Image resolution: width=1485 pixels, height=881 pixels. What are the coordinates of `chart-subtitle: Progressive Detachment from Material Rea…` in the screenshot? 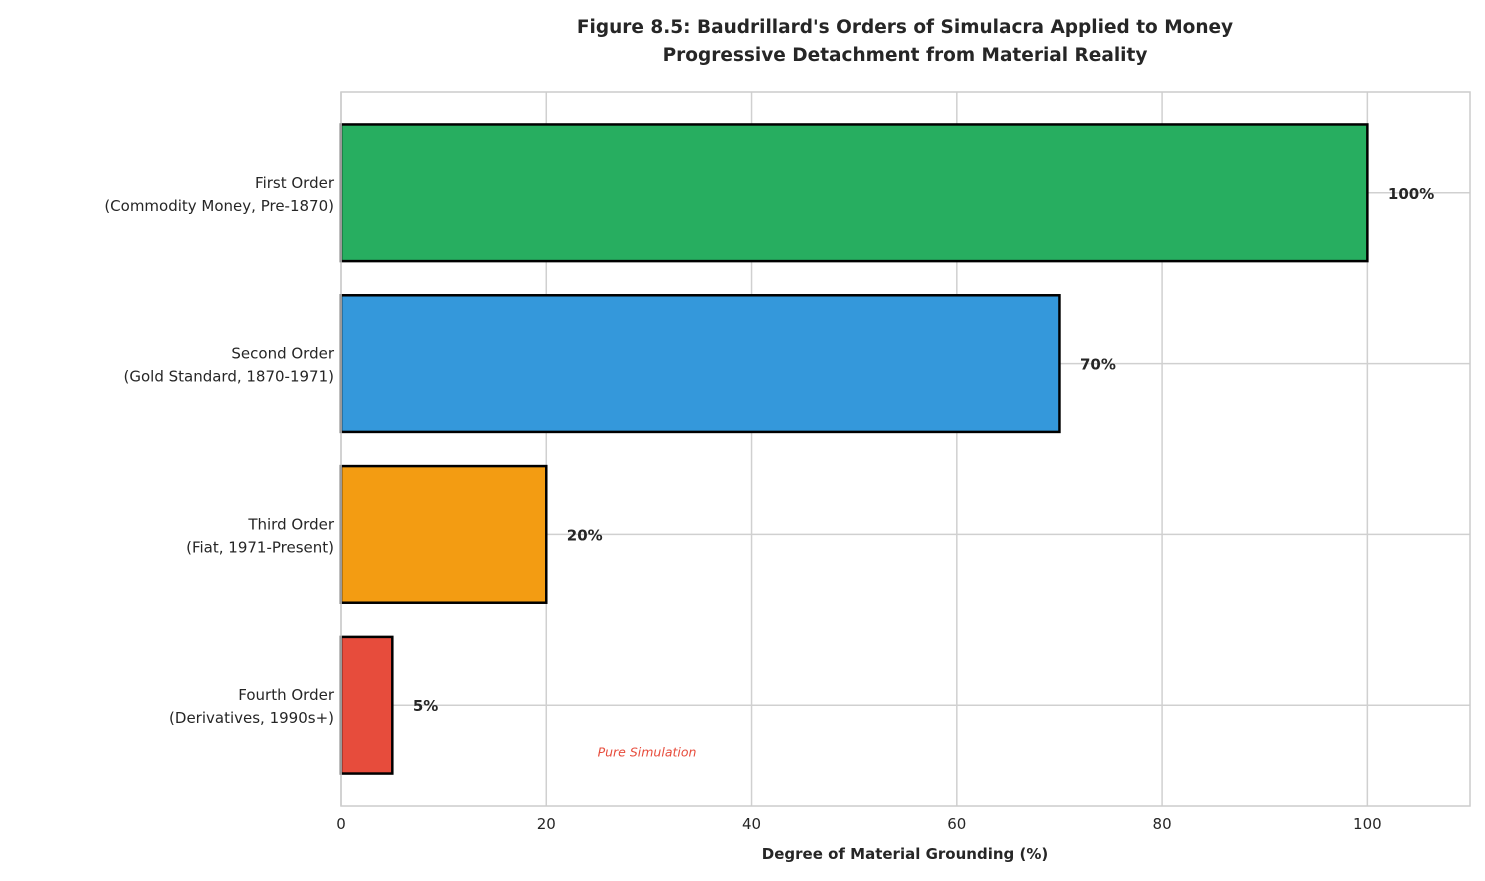 It's located at (905, 55).